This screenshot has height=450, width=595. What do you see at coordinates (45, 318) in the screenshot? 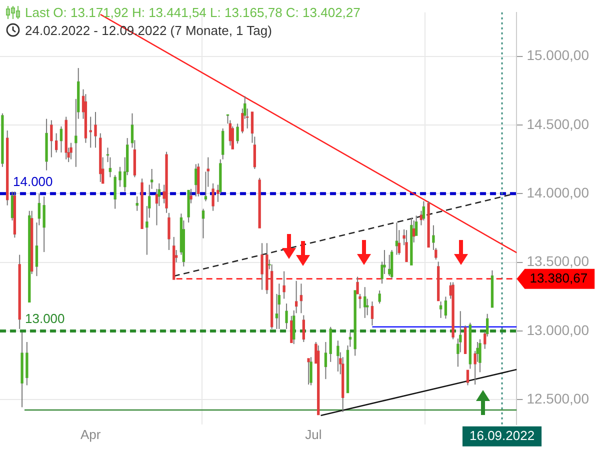
I see `ref-line-label: 13.000` at bounding box center [45, 318].